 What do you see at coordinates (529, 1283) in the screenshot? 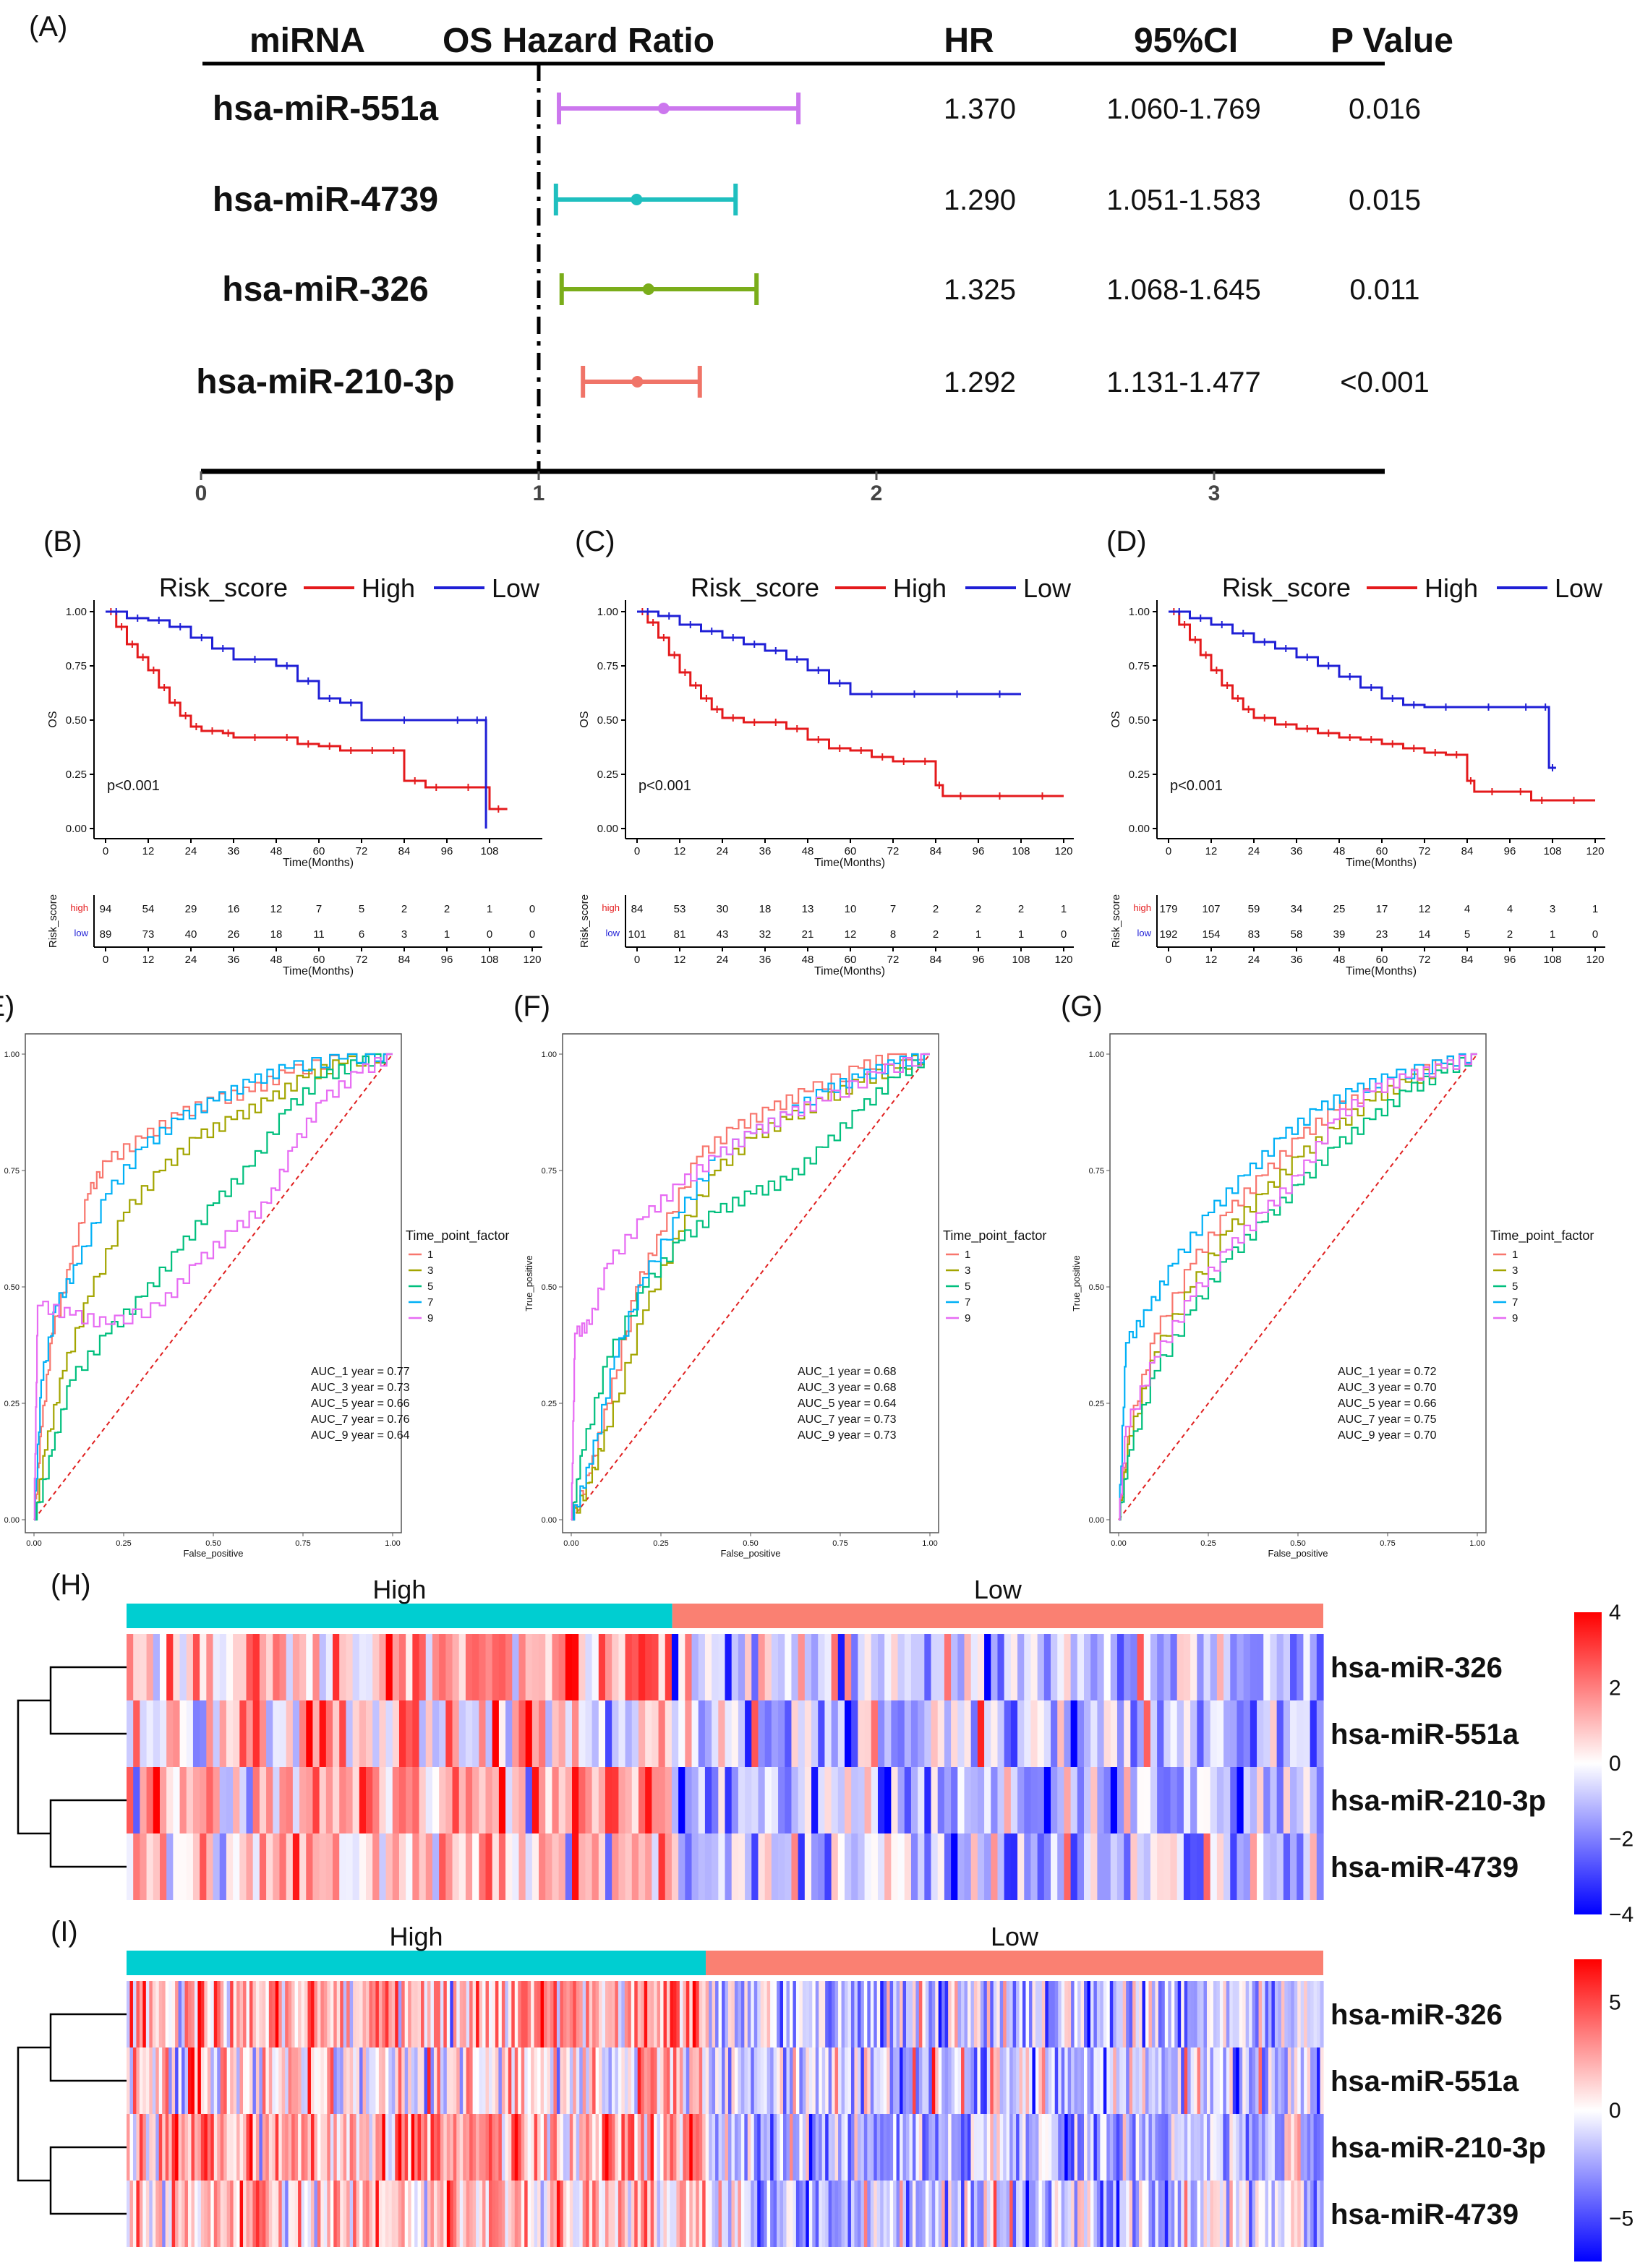
I see `y-axis-title: True_positive` at bounding box center [529, 1283].